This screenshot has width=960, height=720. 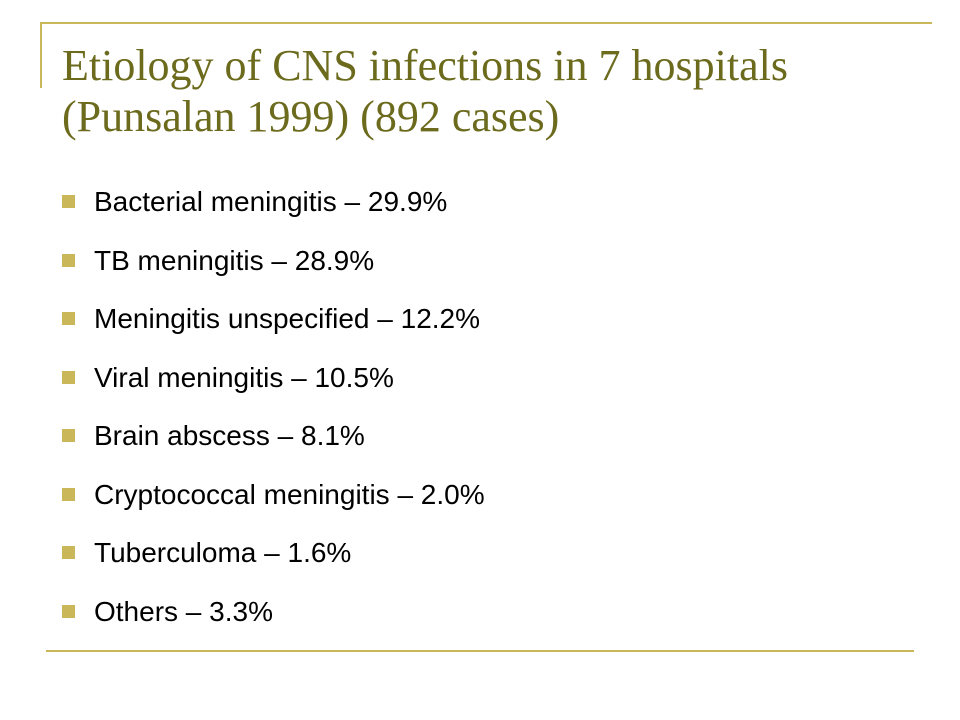 What do you see at coordinates (492, 383) in the screenshot?
I see `bullet-item: Viral meningitis – 10.5%` at bounding box center [492, 383].